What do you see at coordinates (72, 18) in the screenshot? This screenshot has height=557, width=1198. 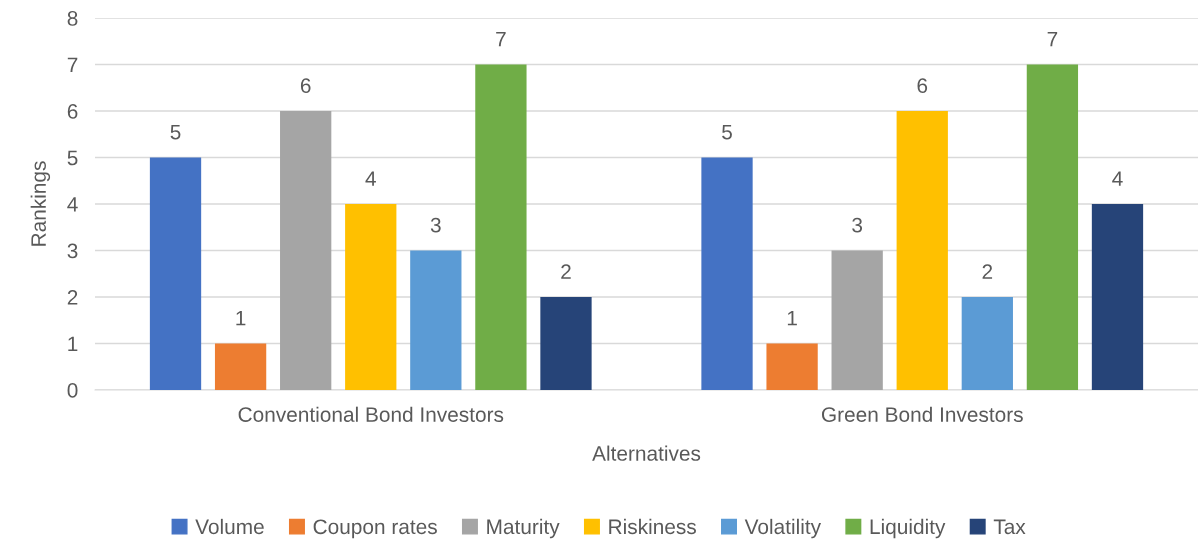 I see `y-tick-label: 8` at bounding box center [72, 18].